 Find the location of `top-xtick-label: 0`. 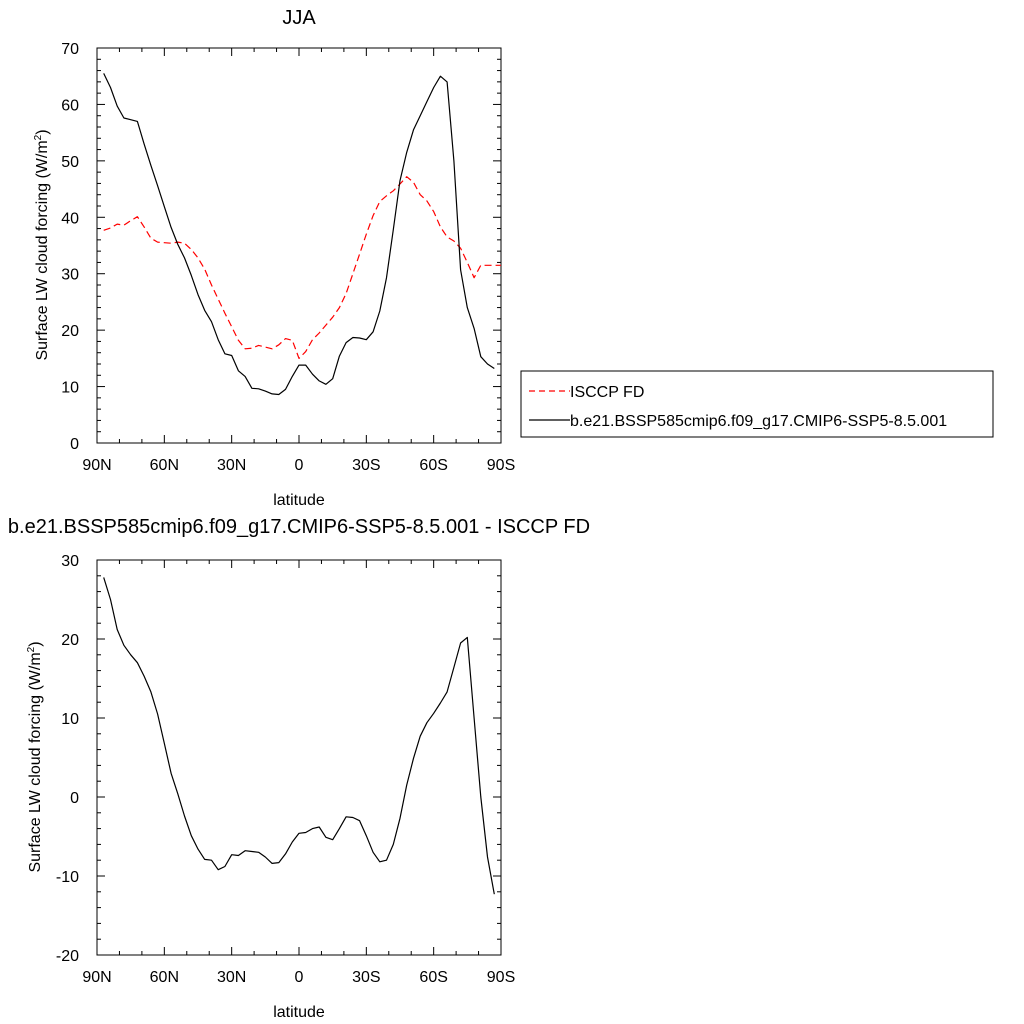

top-xtick-label: 0 is located at coordinates (299, 465).